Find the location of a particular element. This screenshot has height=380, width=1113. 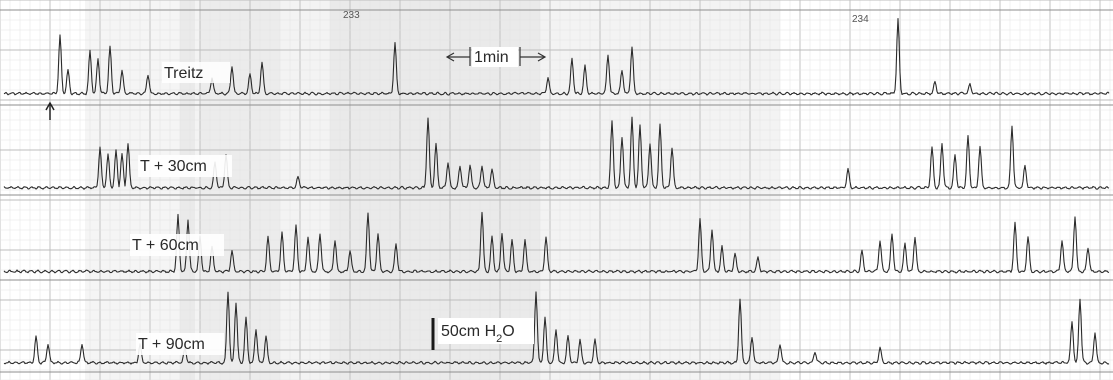

series-label-treitz: Treitz is located at coordinates (196, 72).